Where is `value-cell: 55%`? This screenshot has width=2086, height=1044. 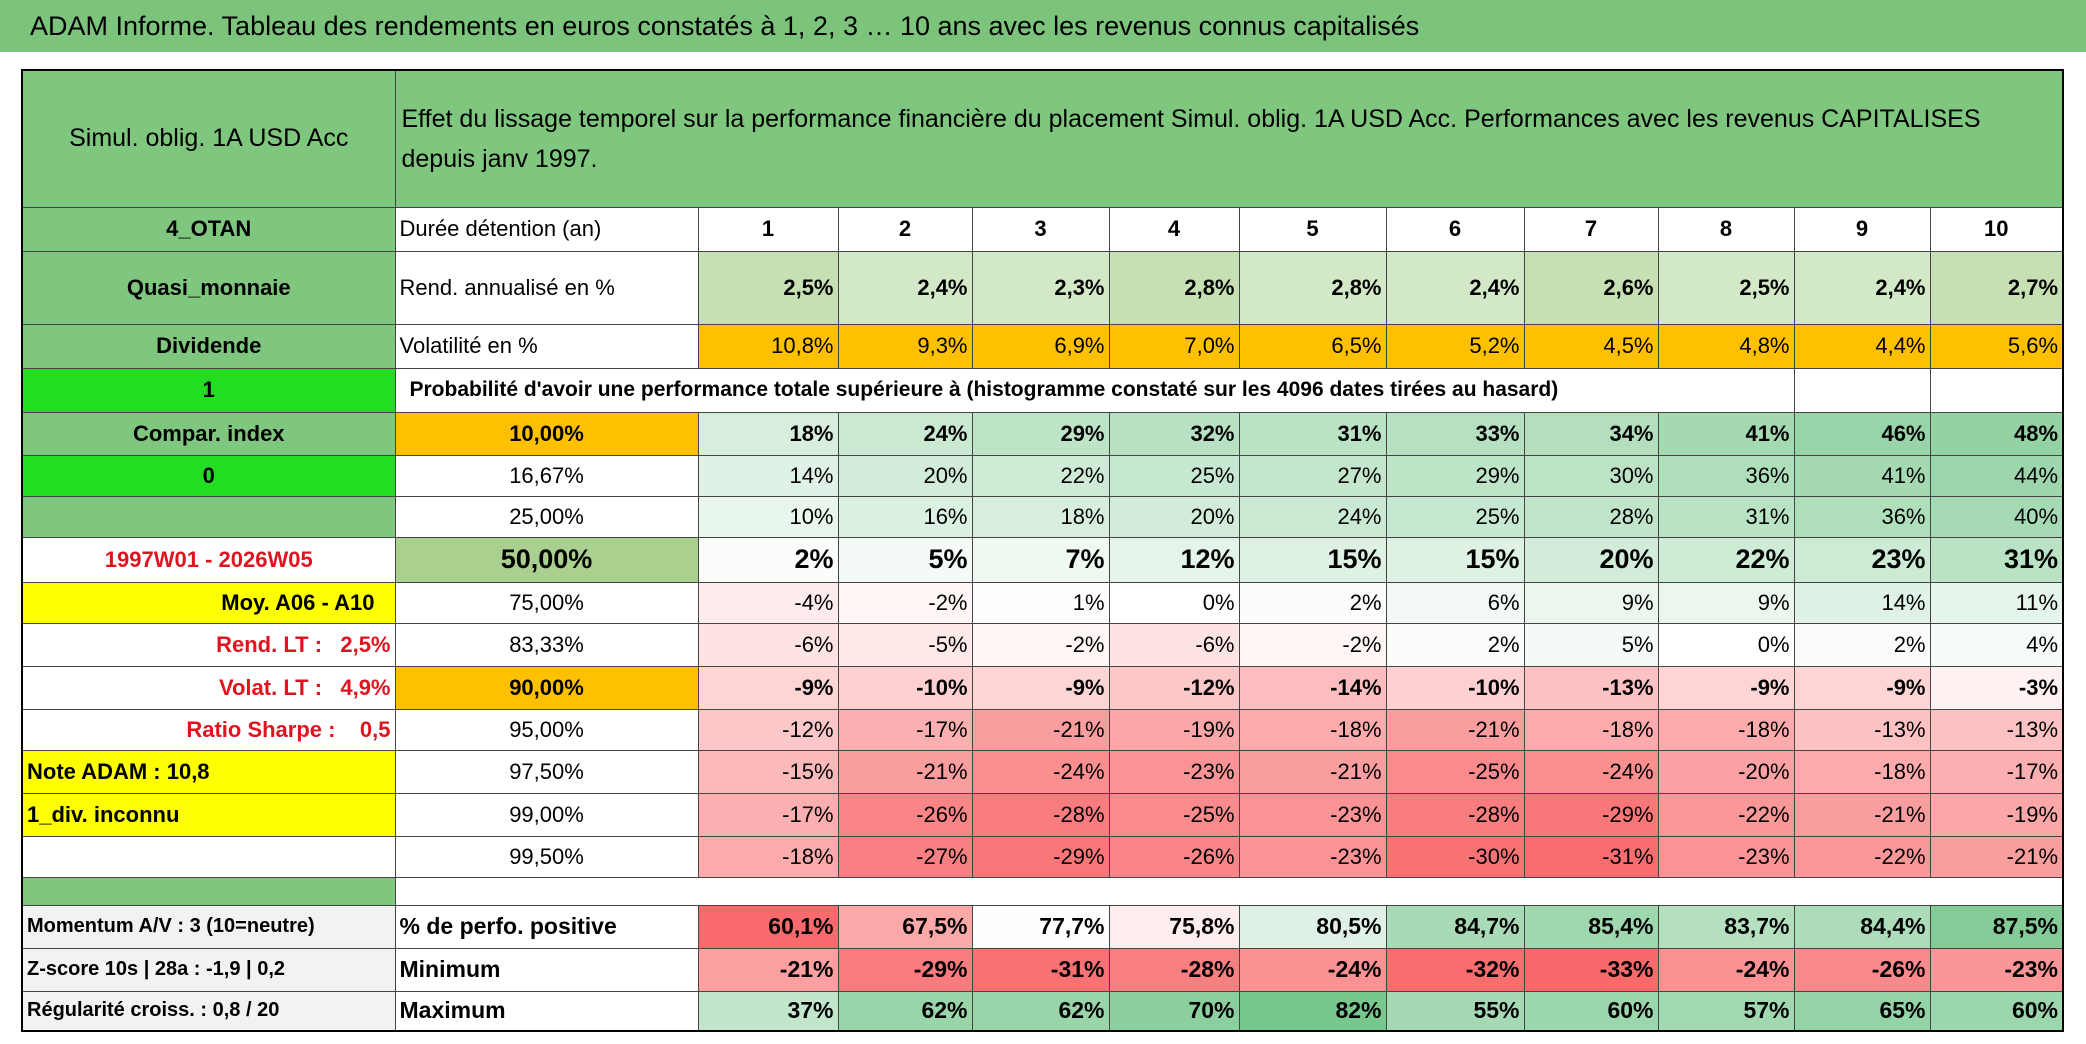
value-cell: 55% is located at coordinates (1455, 1011).